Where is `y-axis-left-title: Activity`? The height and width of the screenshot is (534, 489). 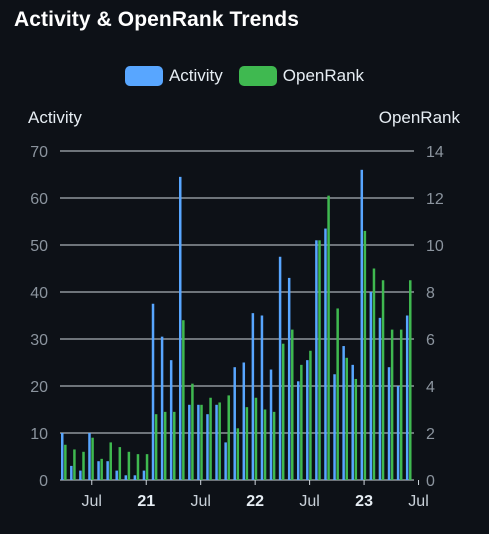
y-axis-left-title: Activity is located at coordinates (55, 117).